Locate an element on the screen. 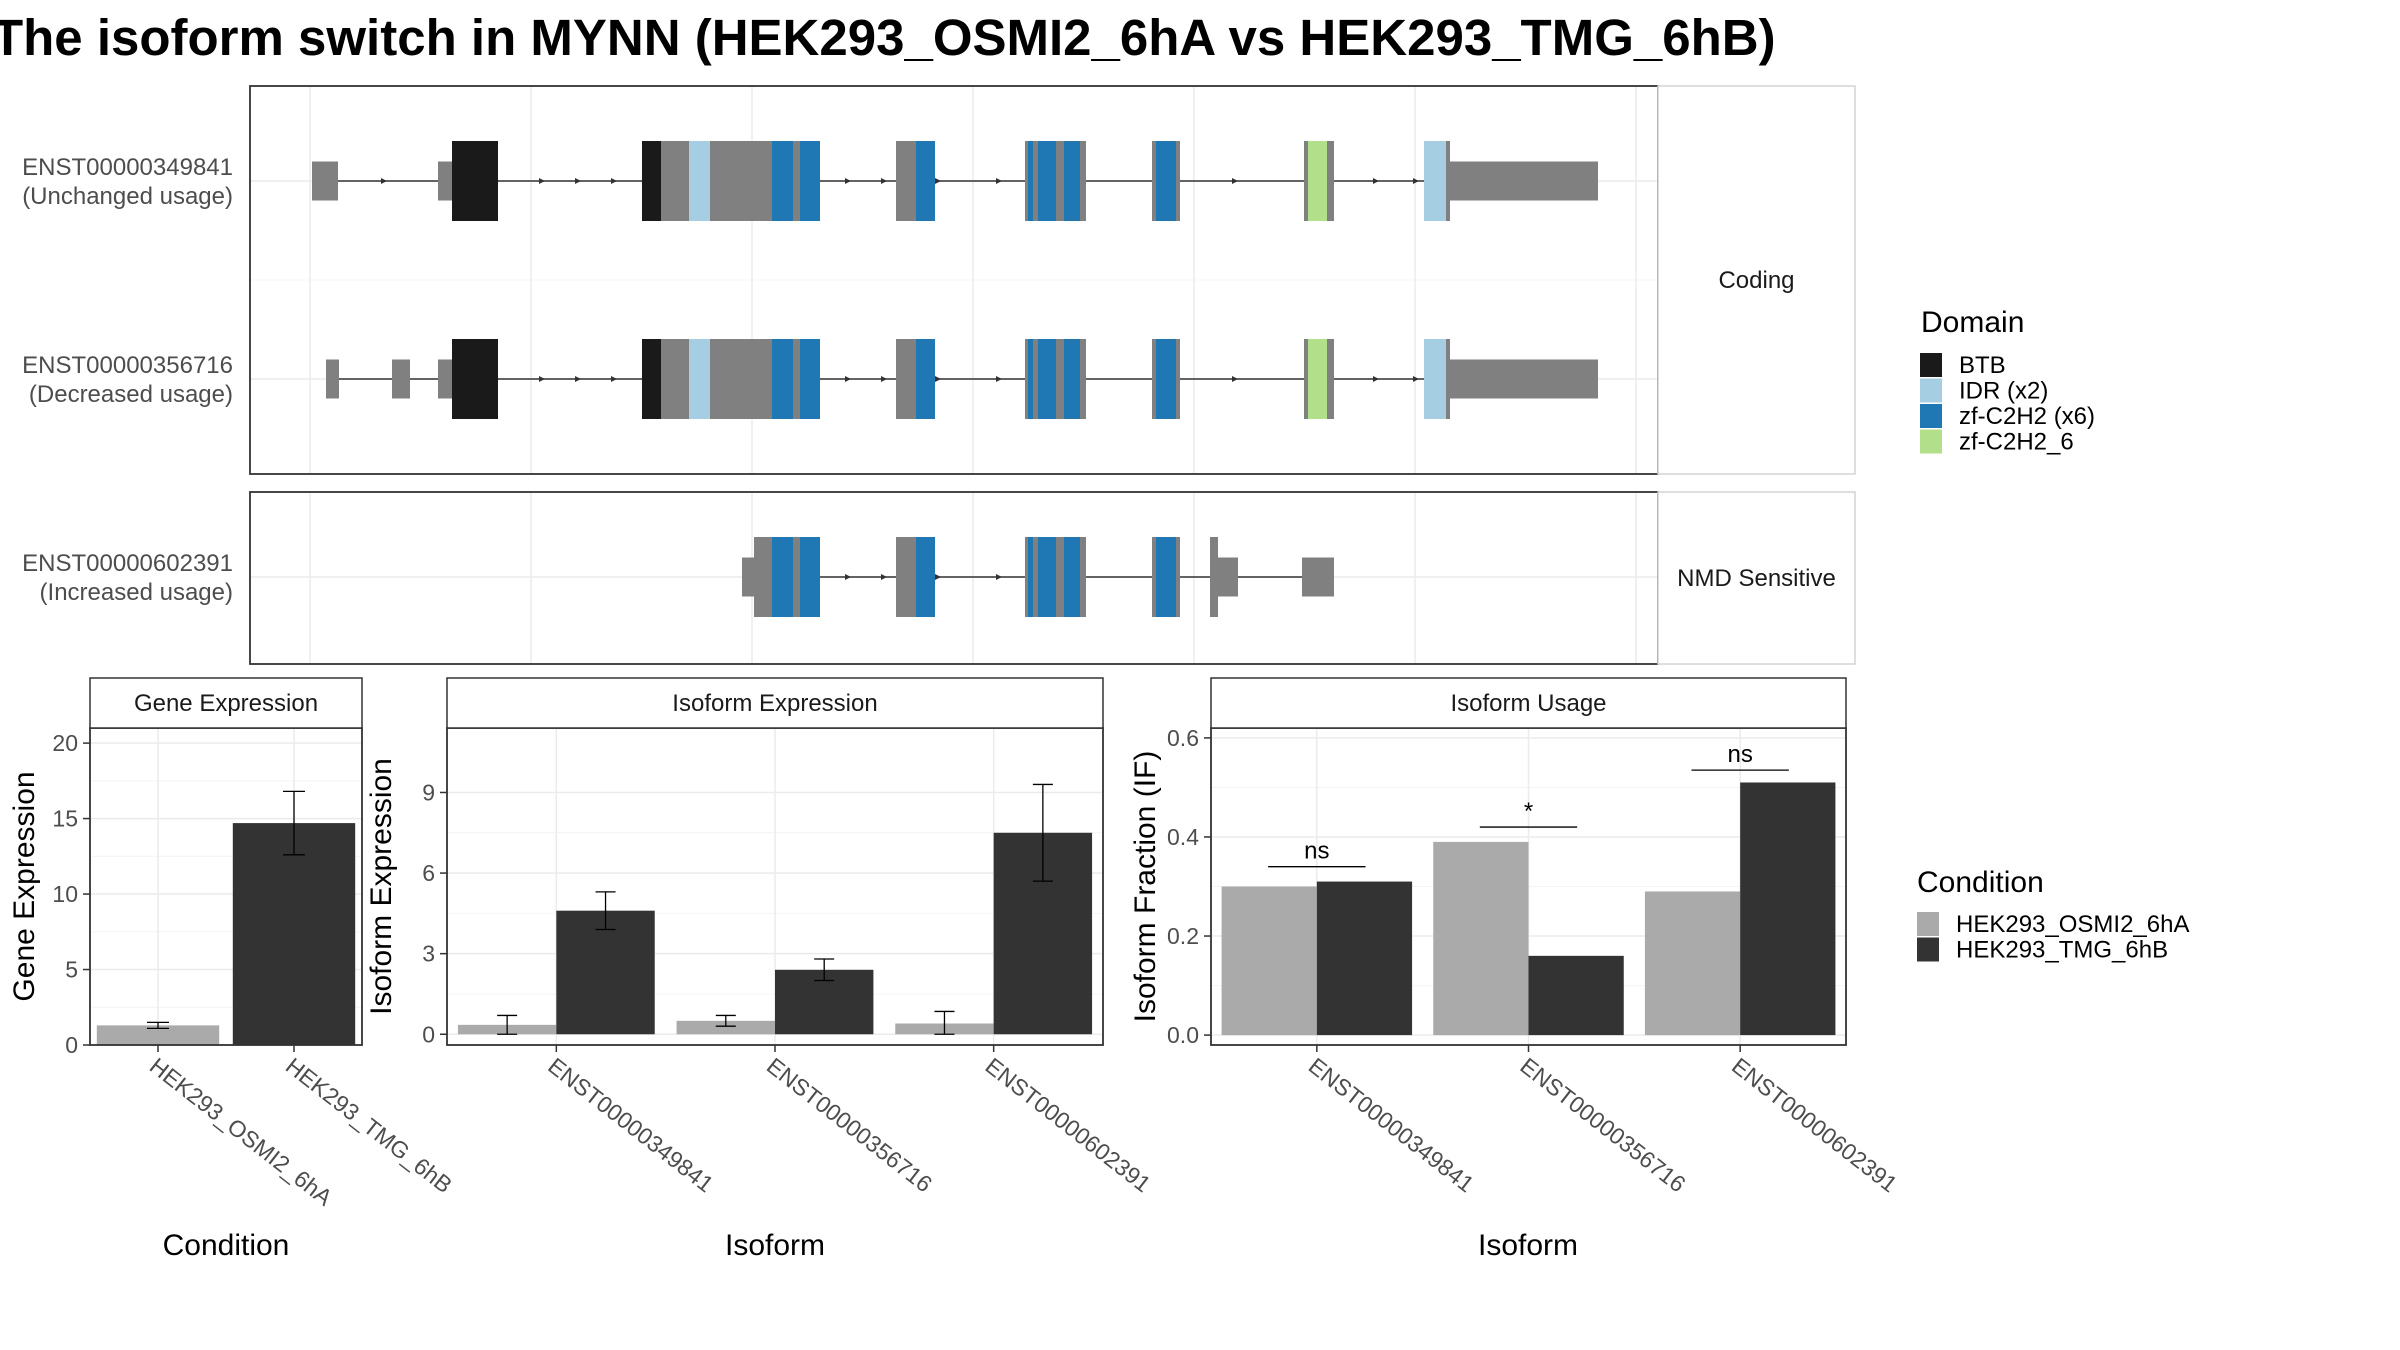 This screenshot has height=1350, width=2400. y-tick-label: 0.2 is located at coordinates (1183, 936).